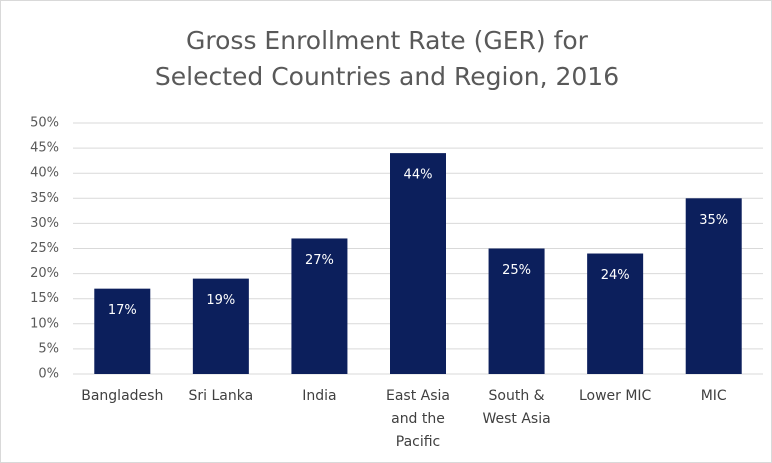  I want to click on y-tick-label: 30%, so click(44, 223).